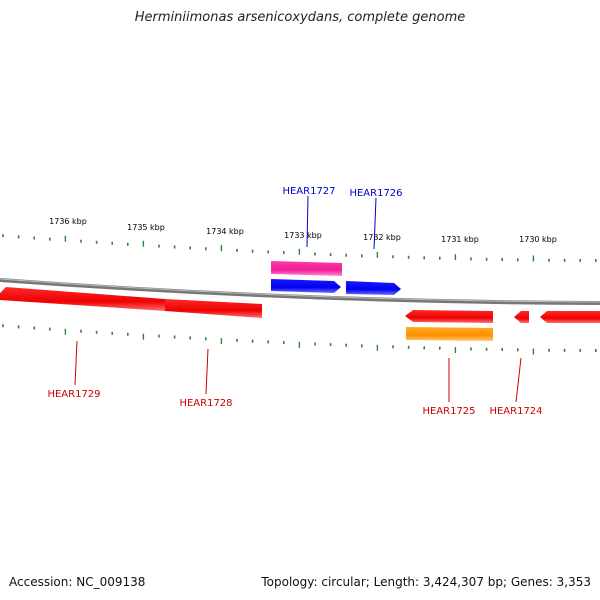 The image size is (600, 600). What do you see at coordinates (68, 221) in the screenshot?
I see `ruler-label-1736: 1736 kbp` at bounding box center [68, 221].